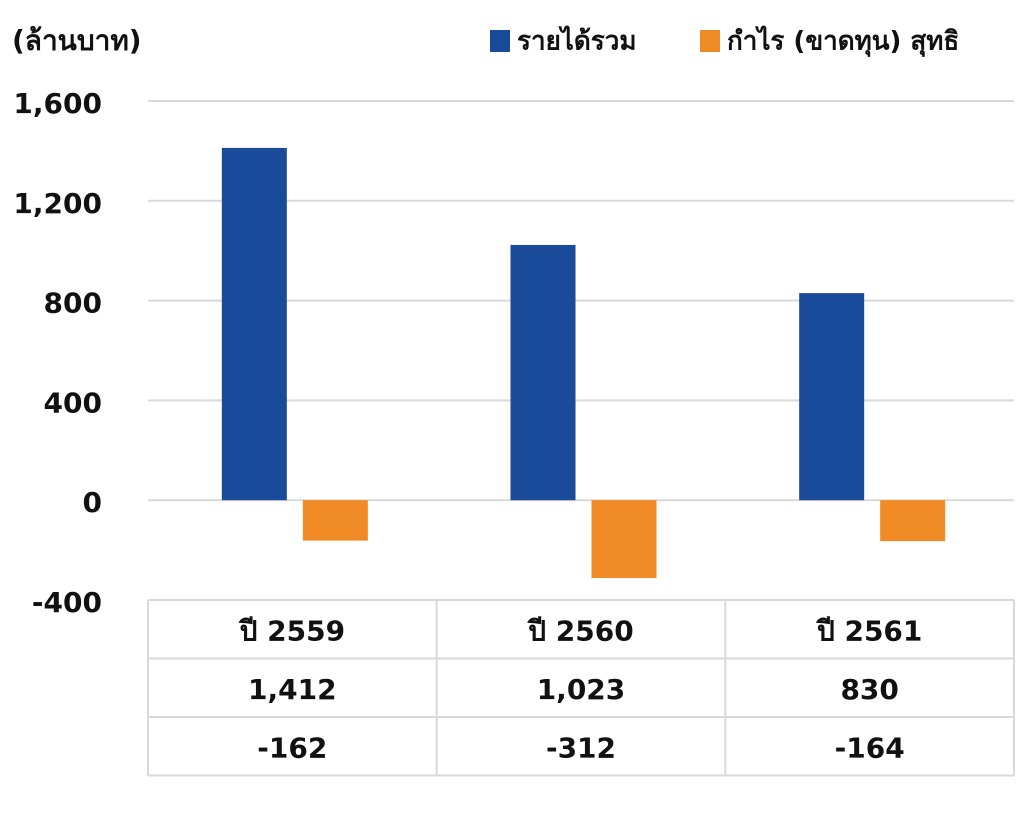 This screenshot has height=828, width=1024. What do you see at coordinates (292, 689) in the screenshot?
I see `table-value: 1,412` at bounding box center [292, 689].